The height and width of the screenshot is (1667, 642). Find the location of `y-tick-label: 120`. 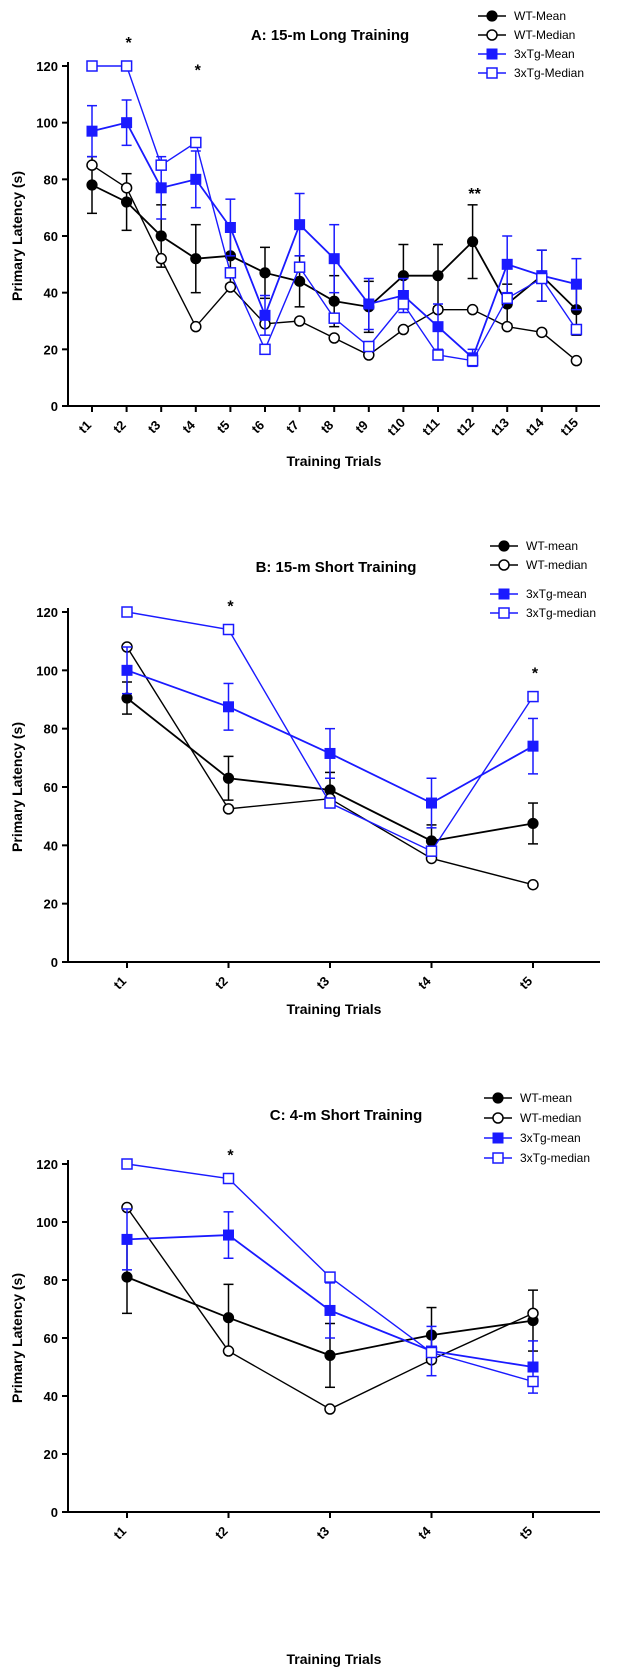

y-tick-label: 120 is located at coordinates (47, 66).